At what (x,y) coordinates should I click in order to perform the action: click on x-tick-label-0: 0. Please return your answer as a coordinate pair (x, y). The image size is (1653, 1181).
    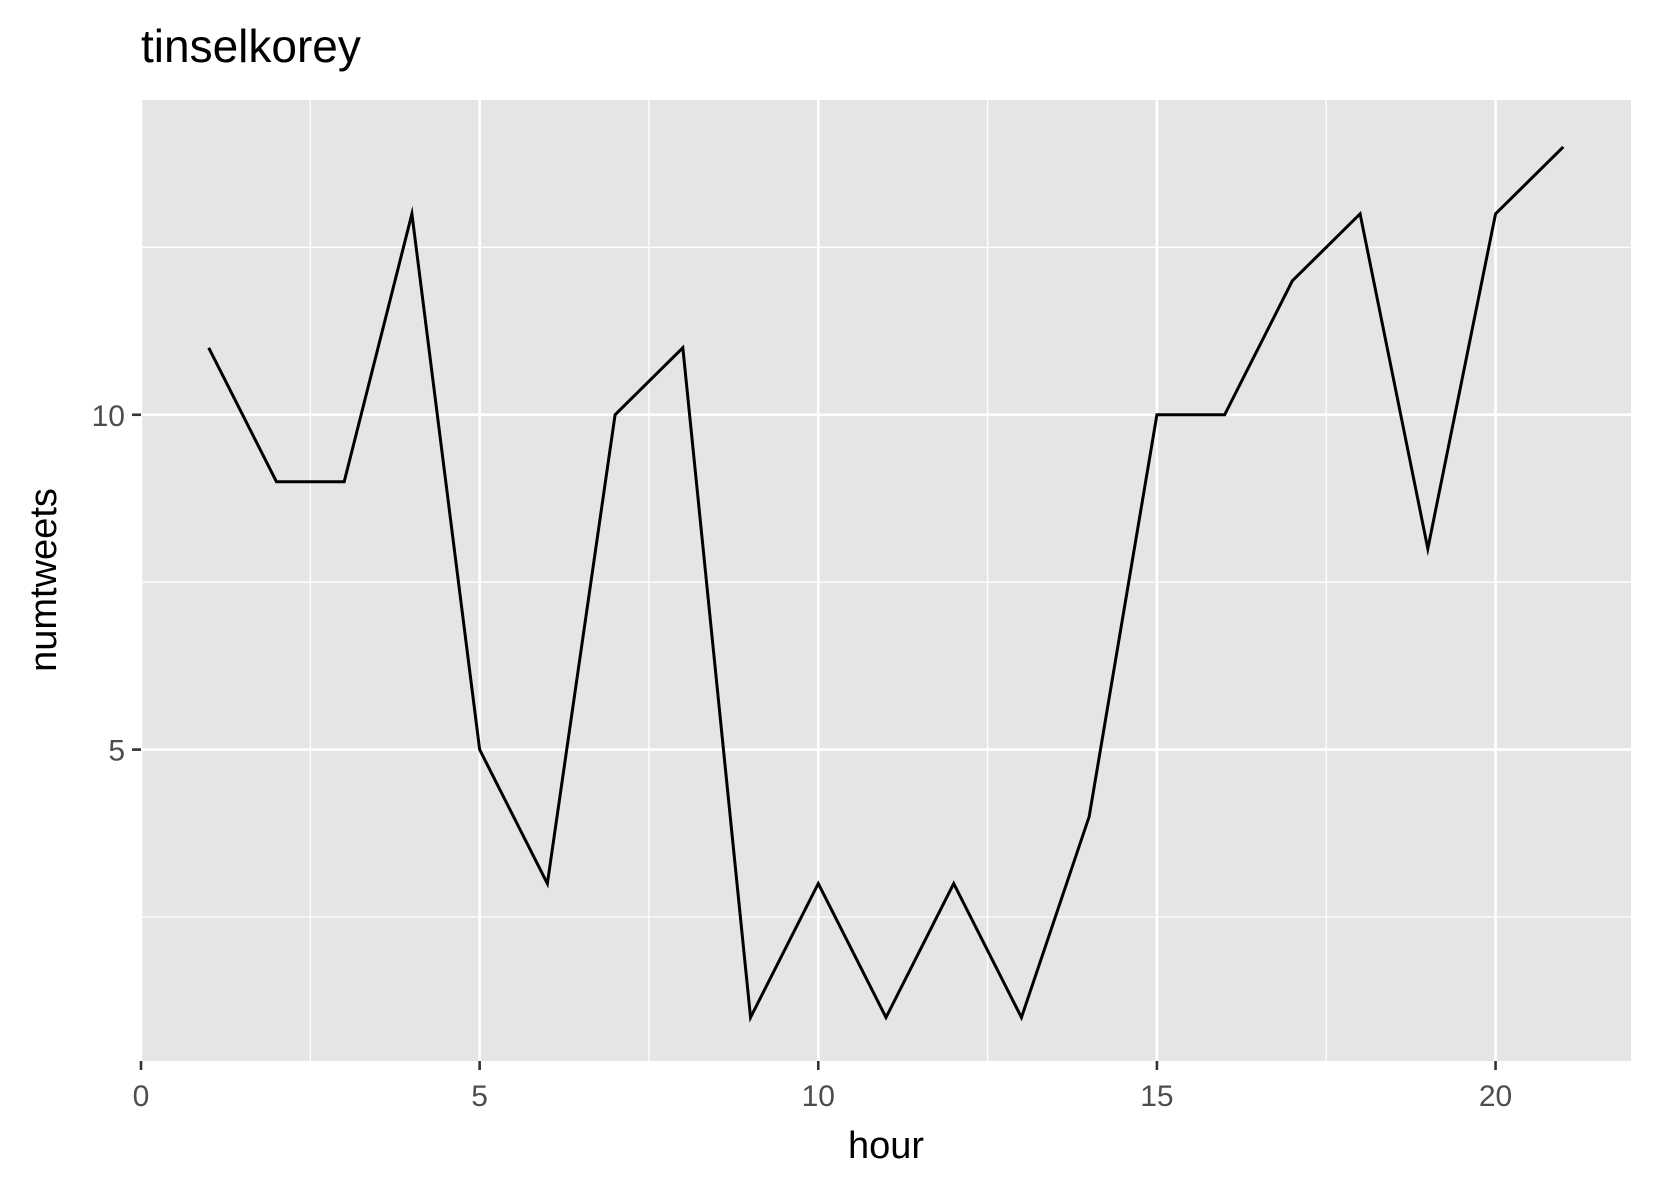
    Looking at the image, I should click on (141, 1096).